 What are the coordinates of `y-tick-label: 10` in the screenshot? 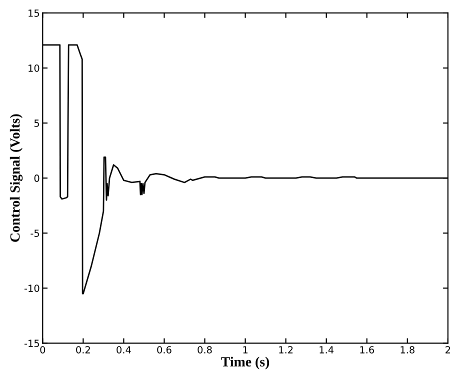 It's located at (34, 68).